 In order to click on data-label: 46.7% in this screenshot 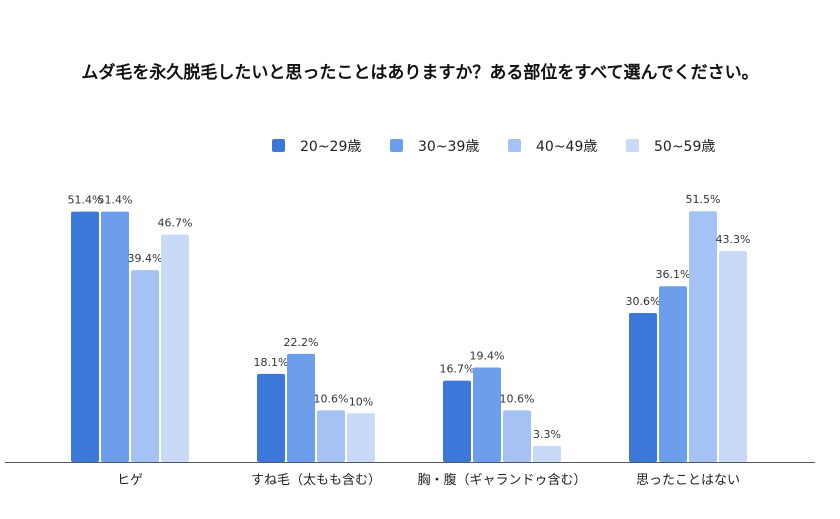, I will do `click(175, 223)`.